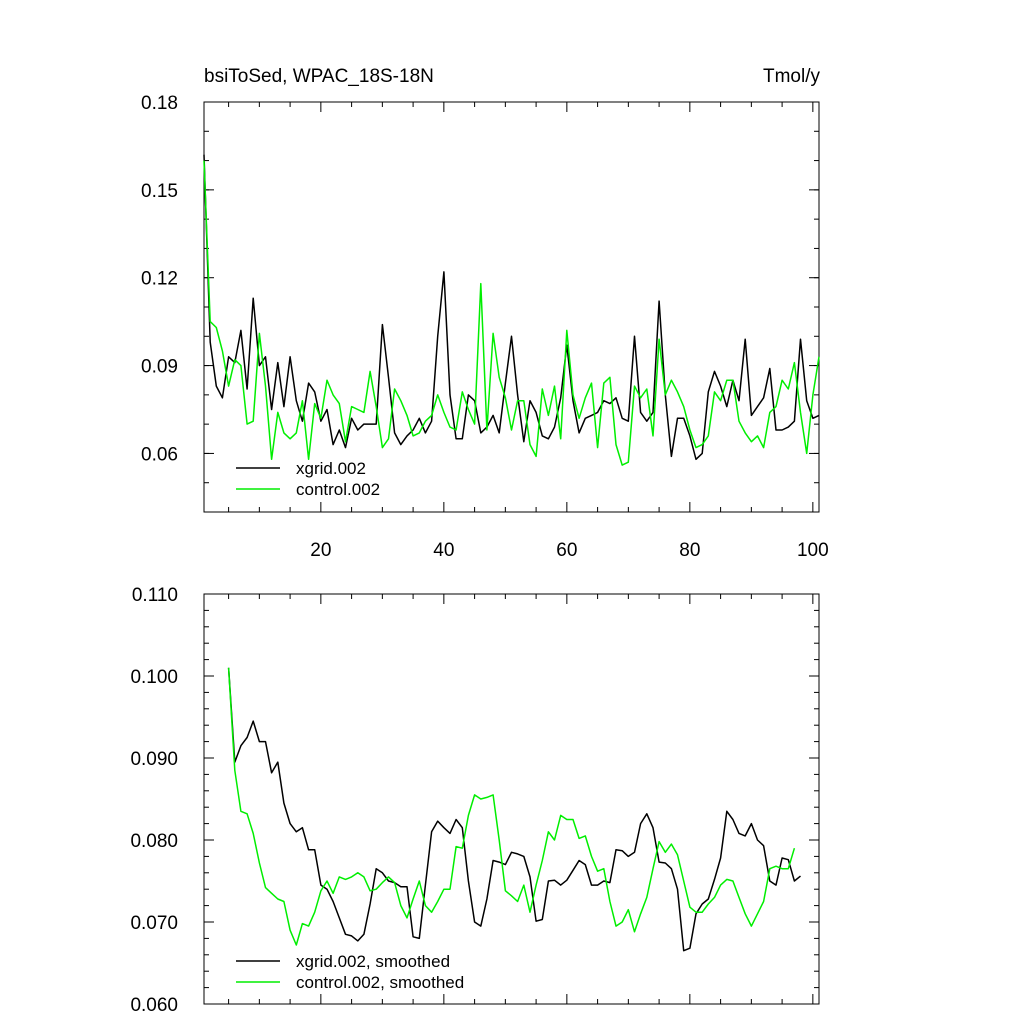 This screenshot has height=1024, width=1024. Describe the element at coordinates (159, 454) in the screenshot. I see `y-tick-label: 0.06` at that location.